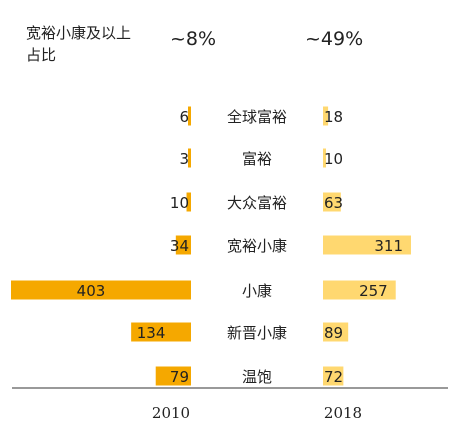  I want to click on share-2010: ~8%, so click(193, 39).